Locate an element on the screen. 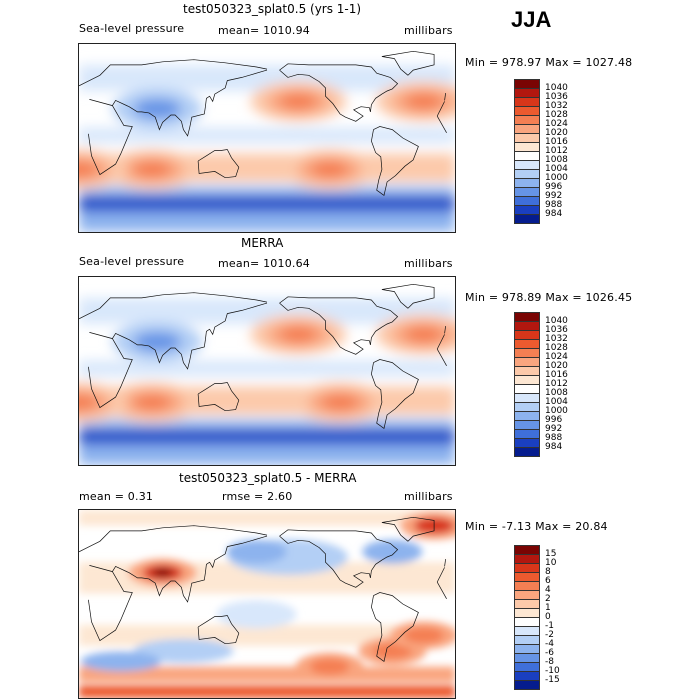 This screenshot has height=700, width=700. panel-1-map is located at coordinates (267, 138).